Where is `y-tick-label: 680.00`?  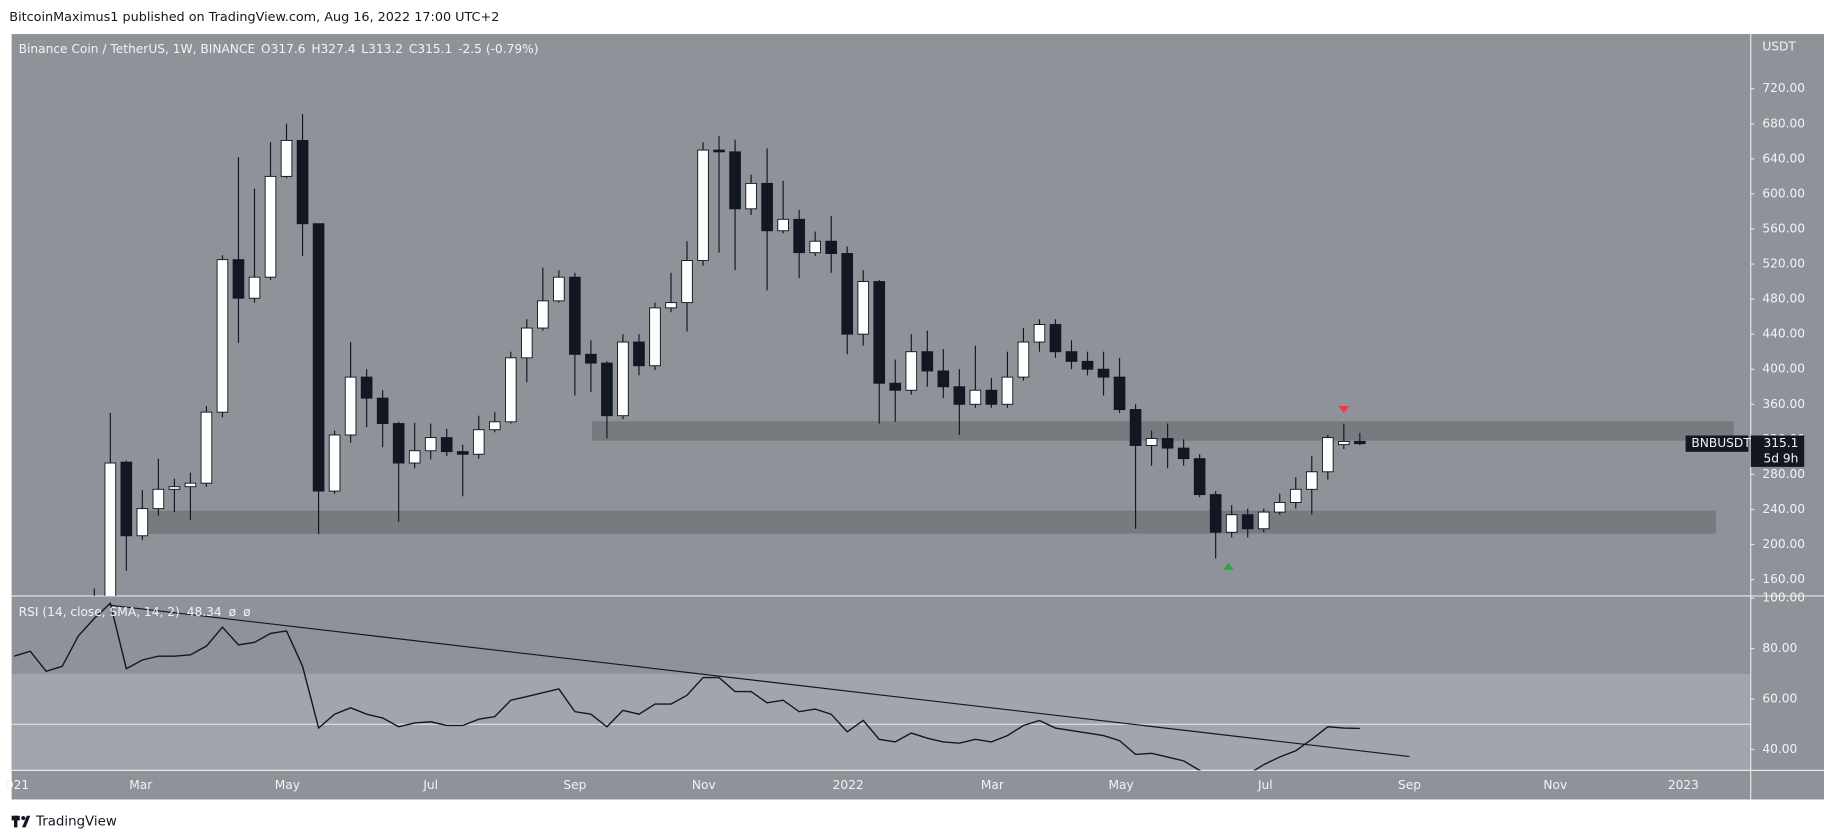 y-tick-label: 680.00 is located at coordinates (1783, 123).